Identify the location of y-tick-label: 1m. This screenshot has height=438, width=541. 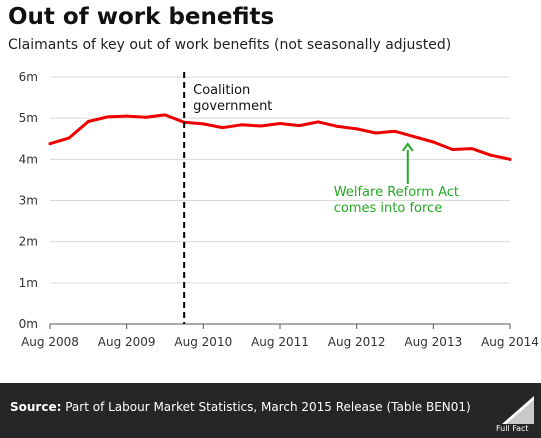
(28, 283).